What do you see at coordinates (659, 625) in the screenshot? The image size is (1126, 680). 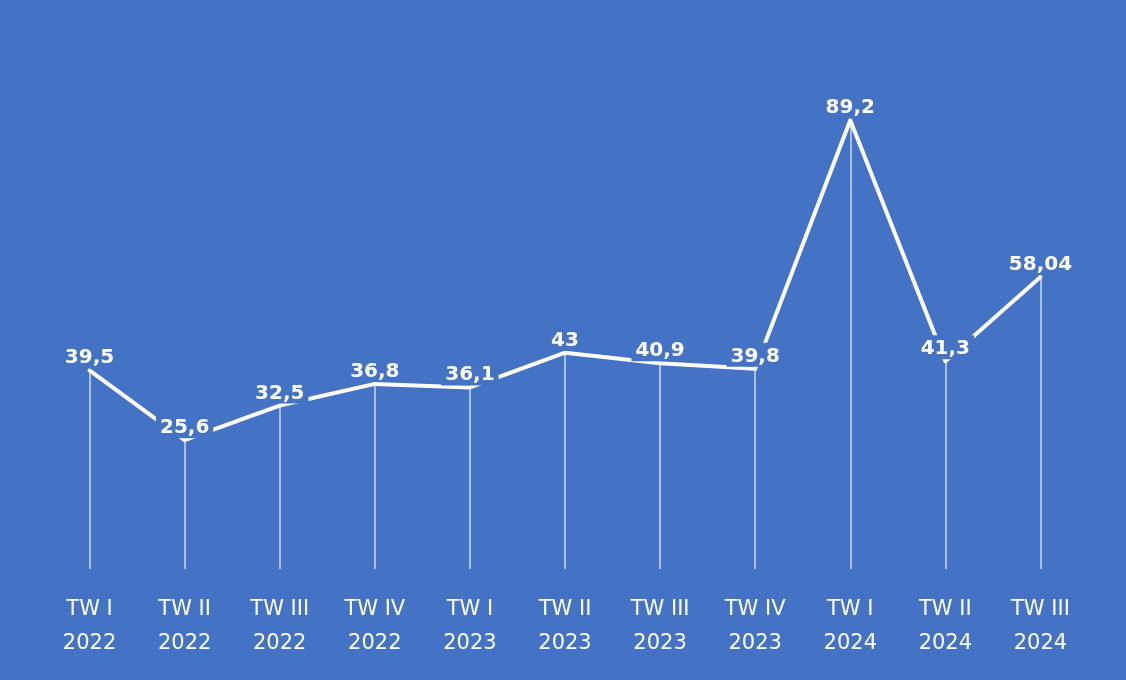 I see `x-tick-label: TW III 2023` at bounding box center [659, 625].